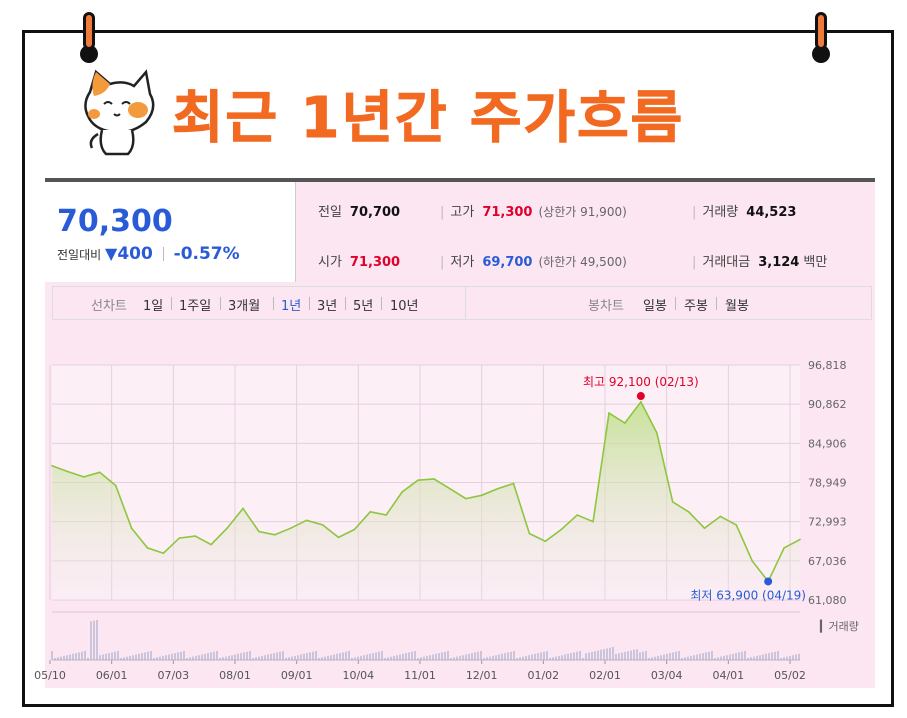  Describe the element at coordinates (827, 404) in the screenshot. I see `y-tick-label: 90,862` at that location.